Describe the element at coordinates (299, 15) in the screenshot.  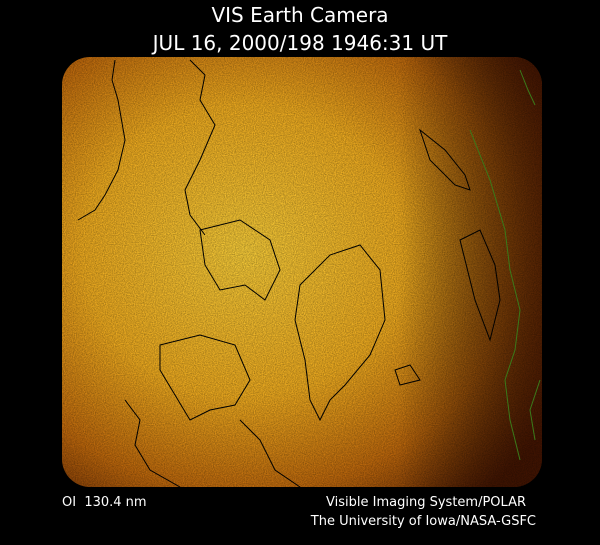
I see `title: VIS Earth Camera` at that location.